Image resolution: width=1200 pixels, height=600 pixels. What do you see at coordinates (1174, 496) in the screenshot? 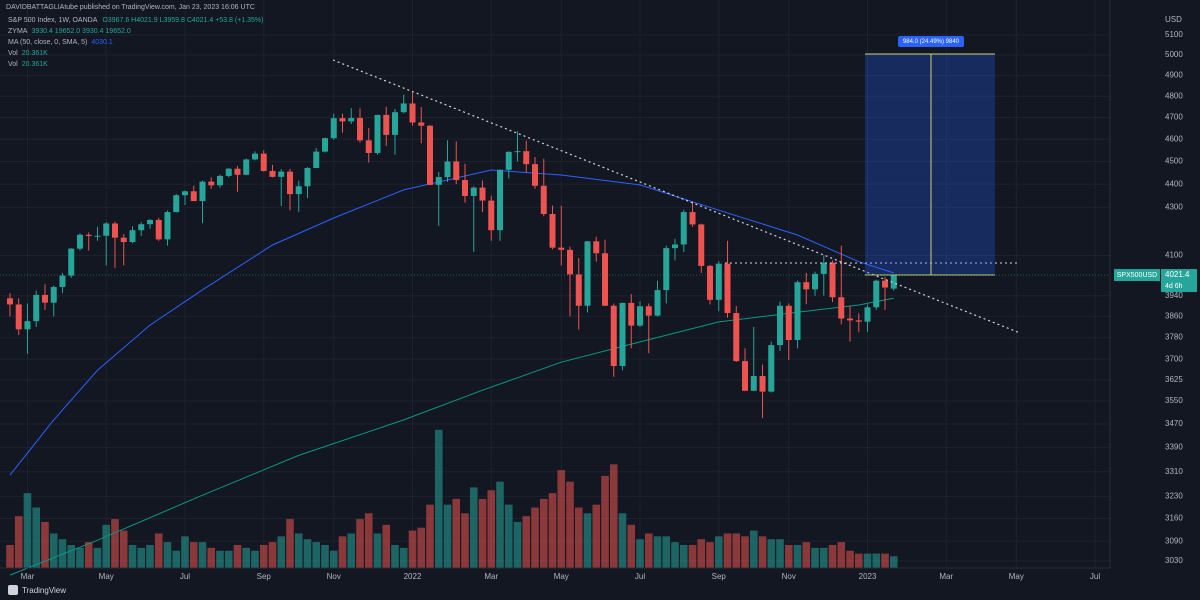
I see `y-tick-label: 3230` at bounding box center [1174, 496].